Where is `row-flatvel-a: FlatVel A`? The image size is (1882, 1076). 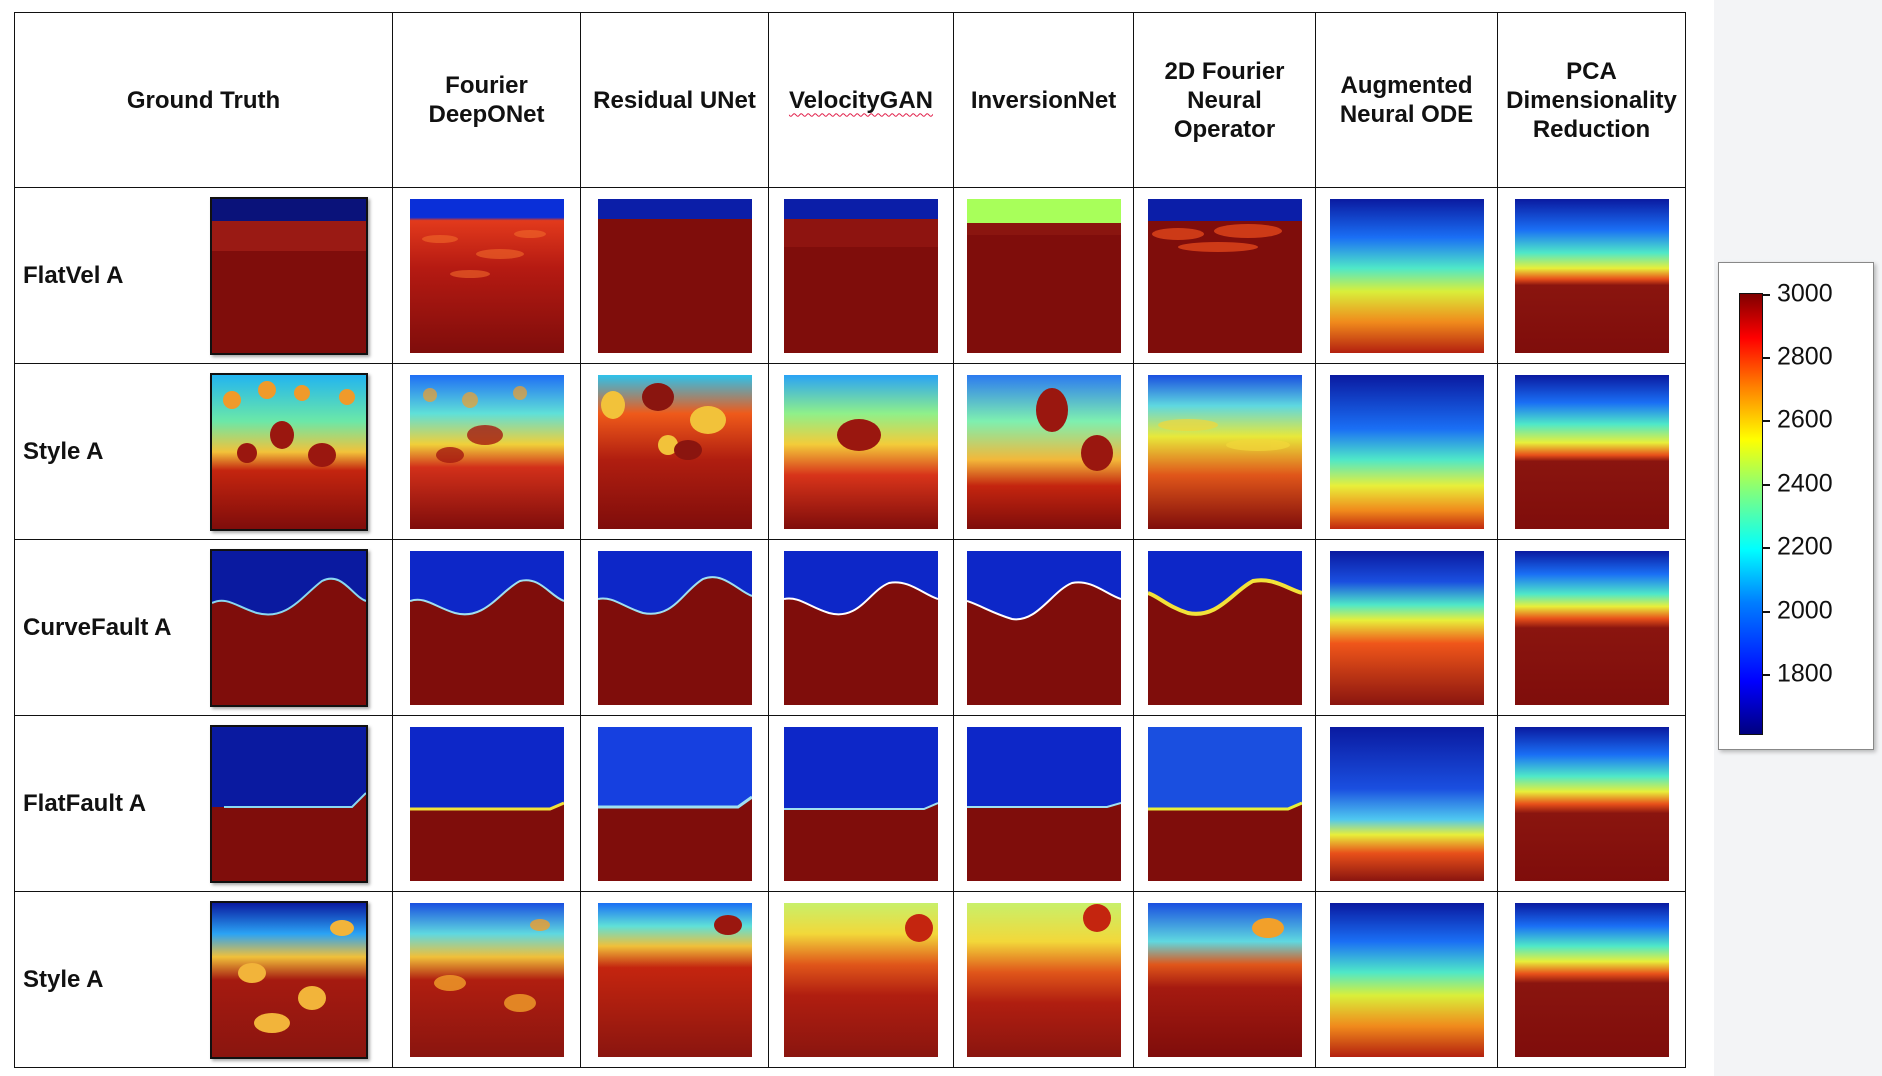 row-flatvel-a: FlatVel A is located at coordinates (850, 275).